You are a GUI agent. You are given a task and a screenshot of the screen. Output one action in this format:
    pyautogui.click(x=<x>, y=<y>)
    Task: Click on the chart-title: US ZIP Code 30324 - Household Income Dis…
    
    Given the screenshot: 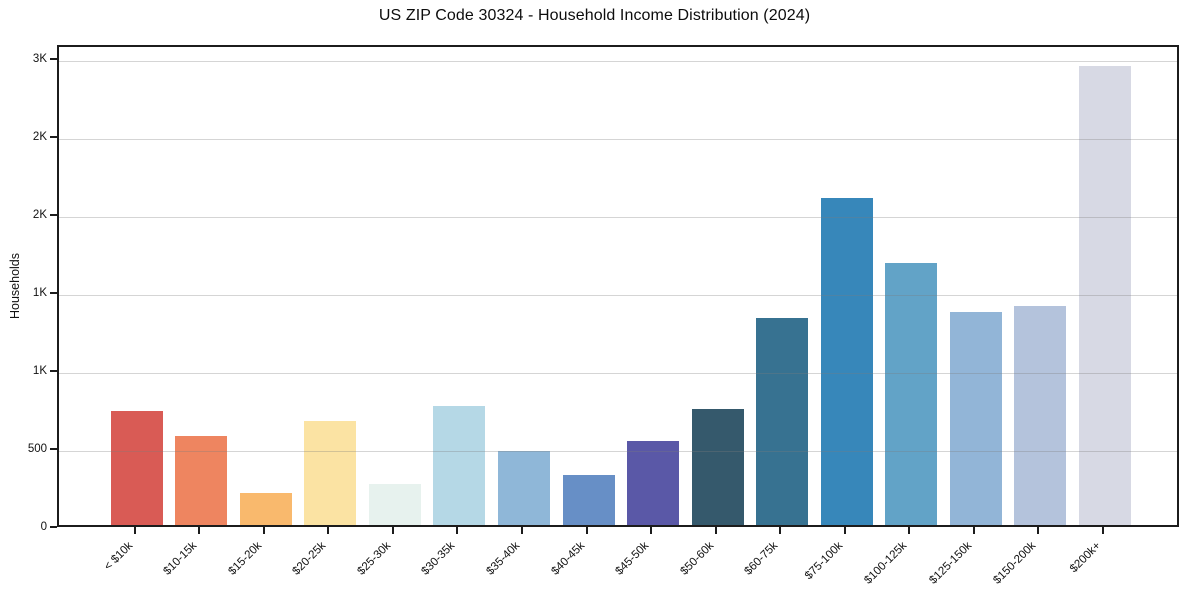 What is the action you would take?
    pyautogui.click(x=594, y=15)
    